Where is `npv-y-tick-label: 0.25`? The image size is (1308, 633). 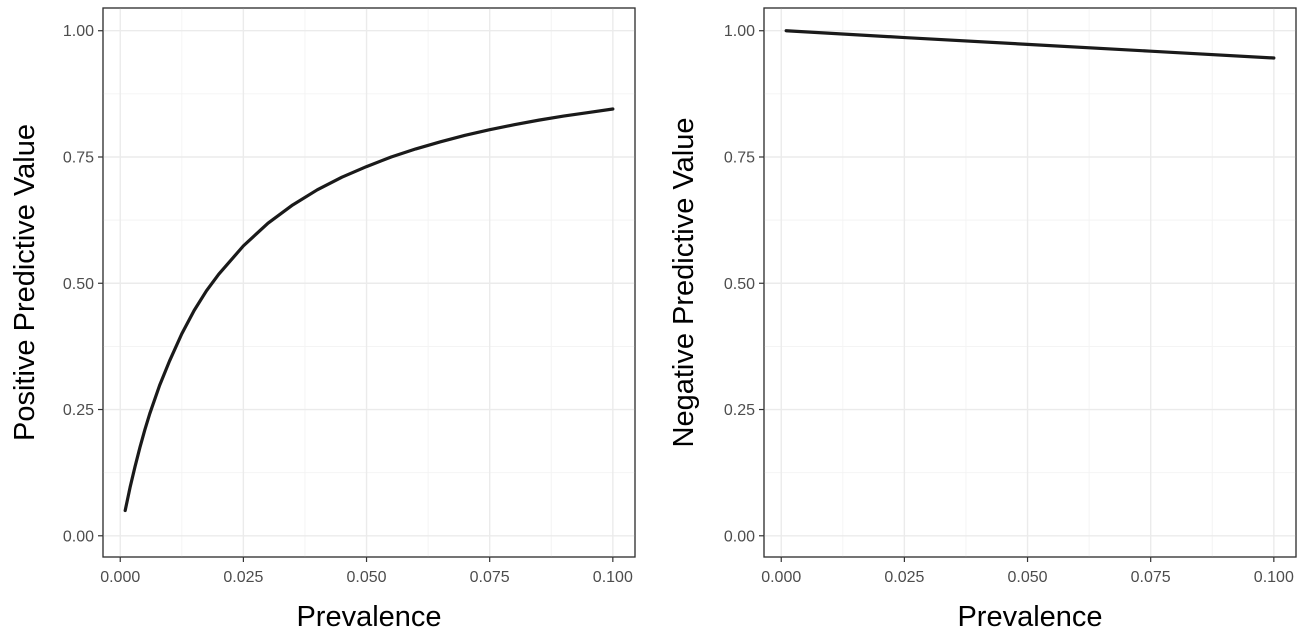 npv-y-tick-label: 0.25 is located at coordinates (739, 410).